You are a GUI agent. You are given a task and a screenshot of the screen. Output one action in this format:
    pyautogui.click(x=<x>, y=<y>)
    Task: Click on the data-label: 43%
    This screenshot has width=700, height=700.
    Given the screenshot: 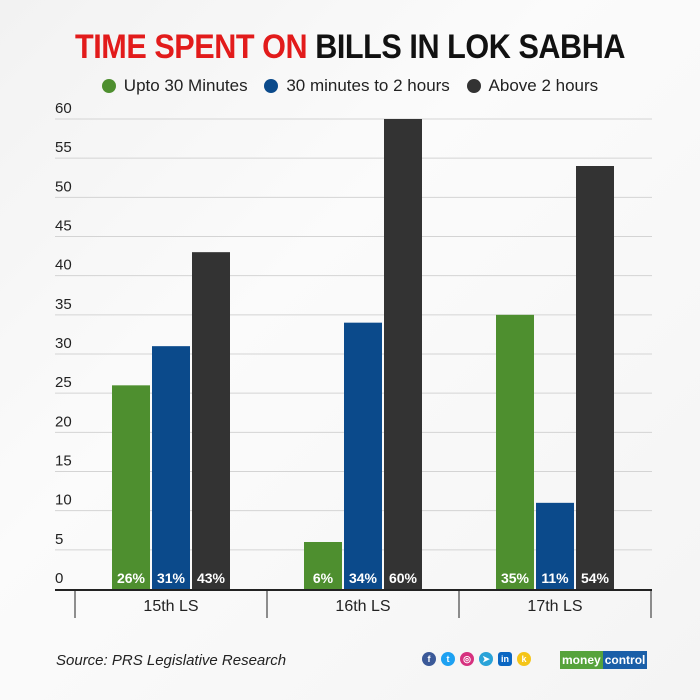 What is the action you would take?
    pyautogui.click(x=211, y=578)
    